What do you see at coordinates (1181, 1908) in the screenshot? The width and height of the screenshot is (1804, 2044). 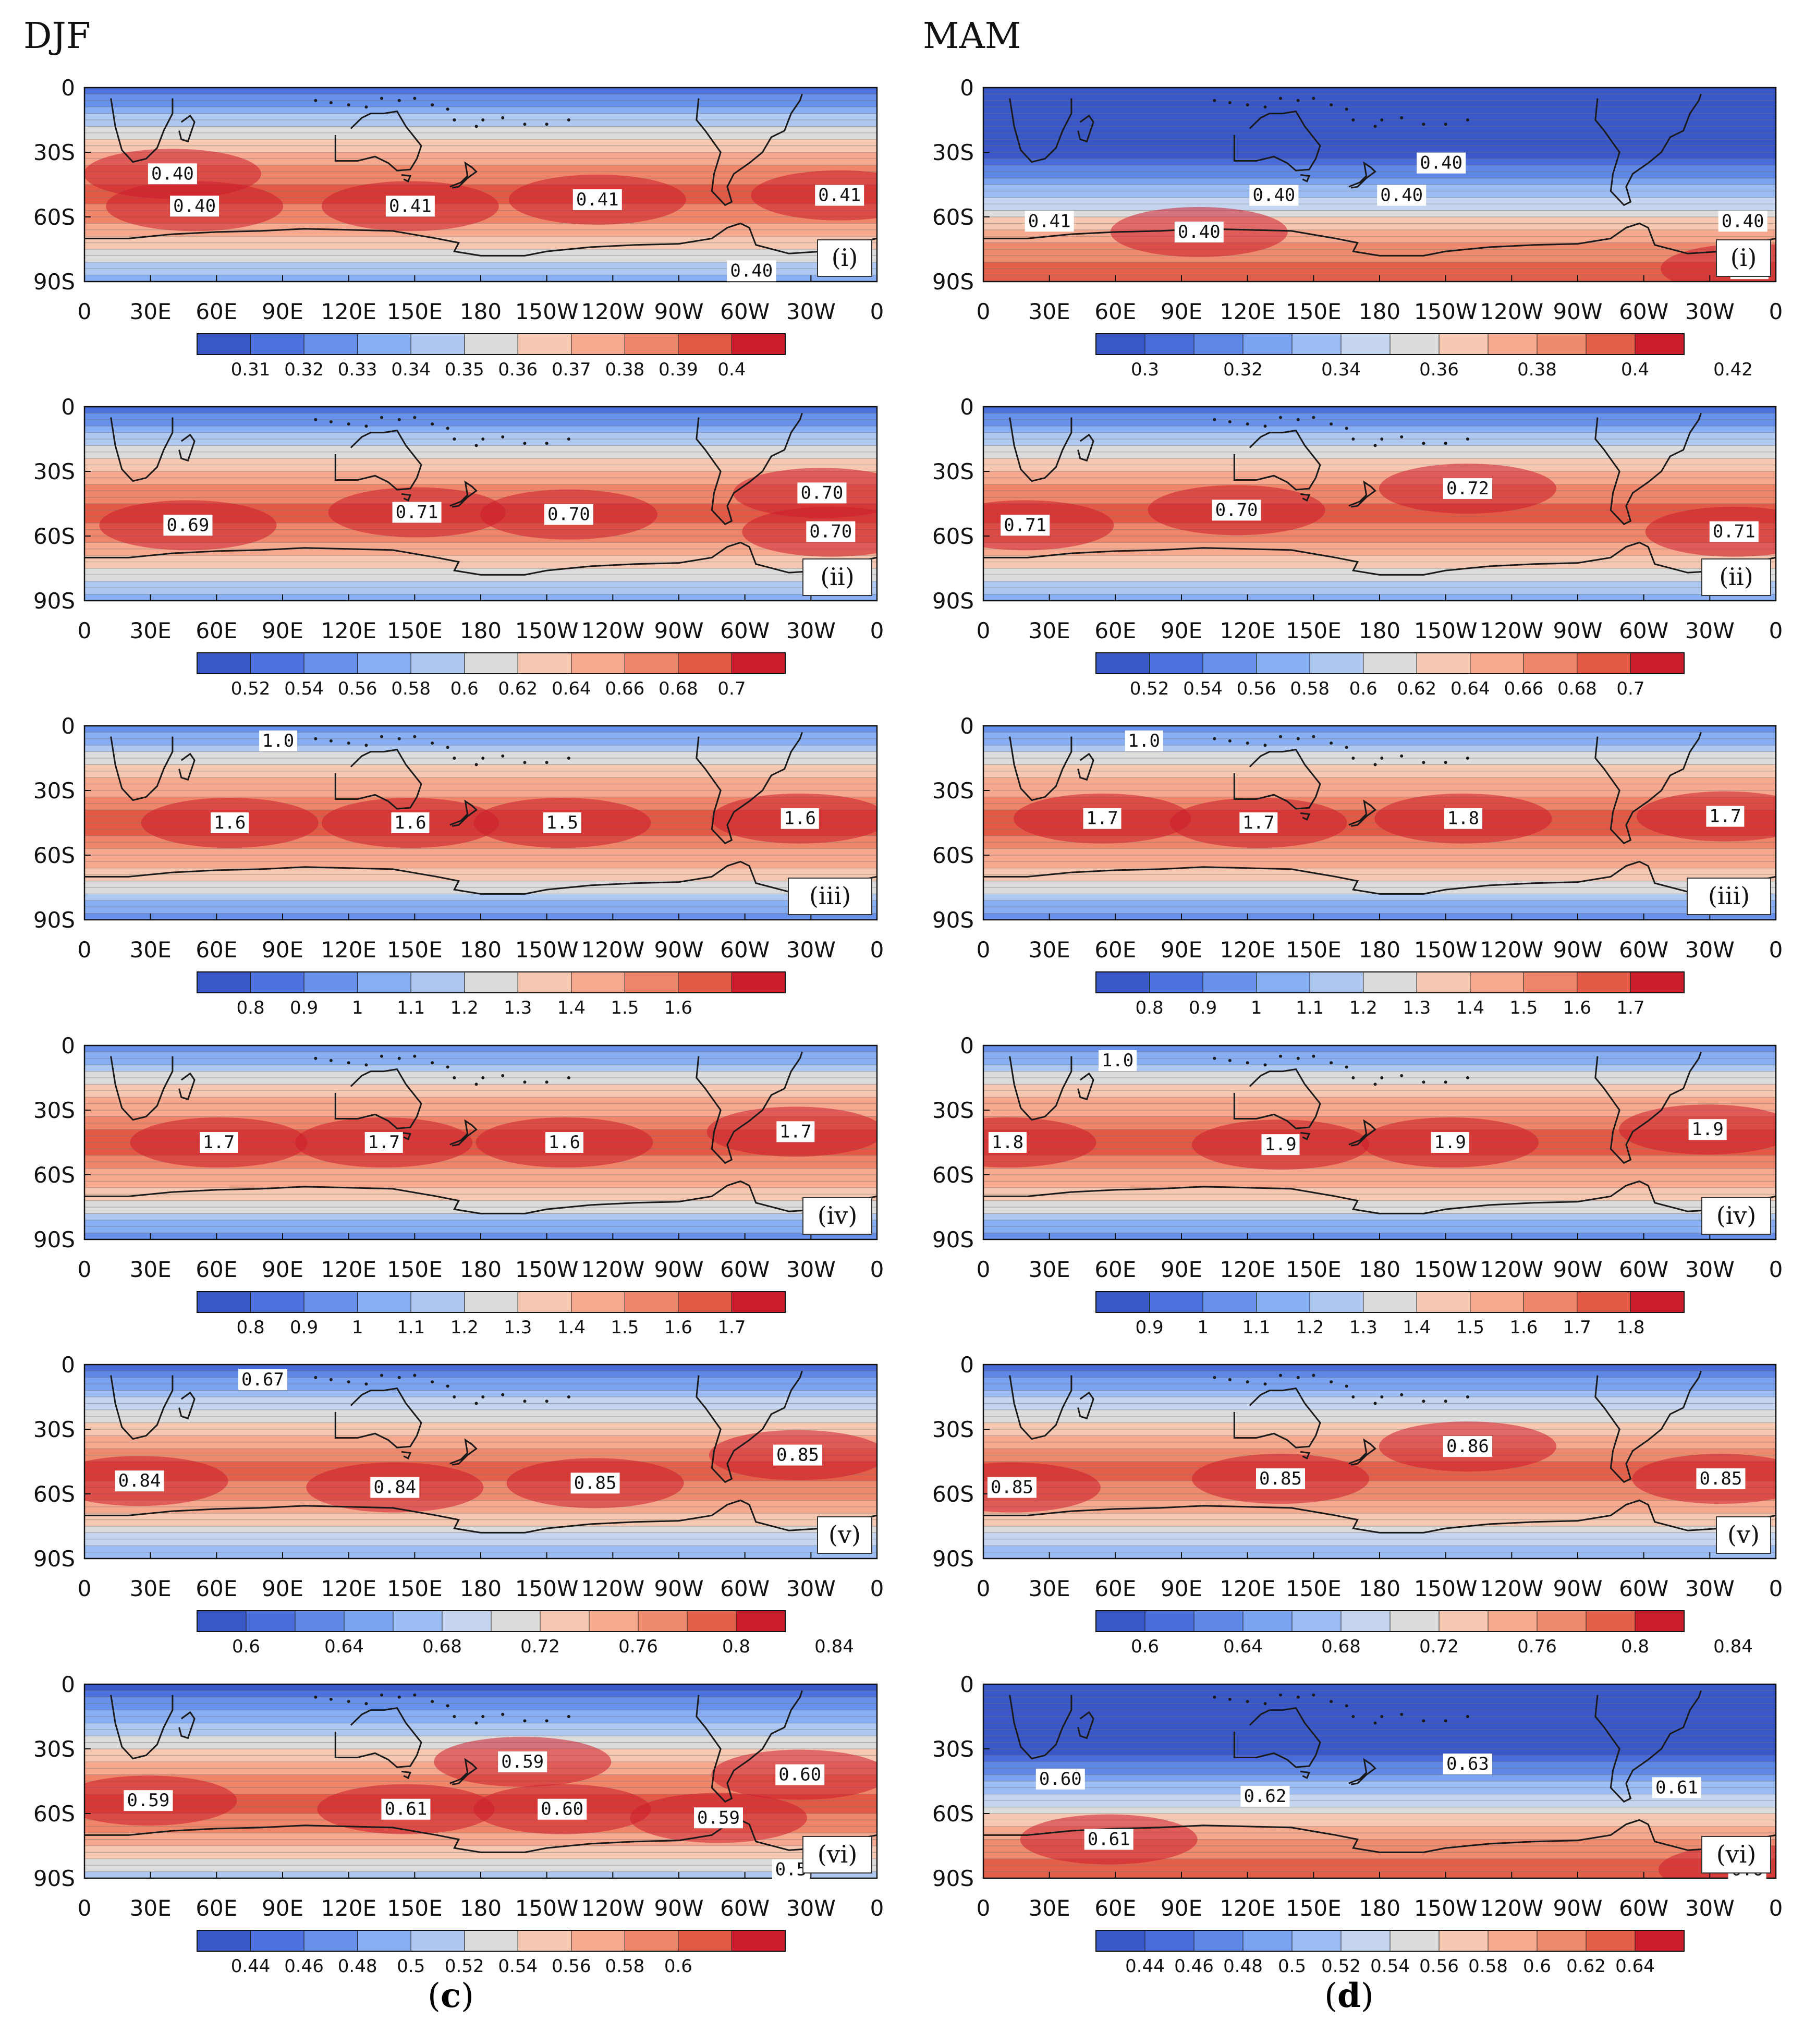 I see `xtick-label-p-mam-vi-3: 90E` at bounding box center [1181, 1908].